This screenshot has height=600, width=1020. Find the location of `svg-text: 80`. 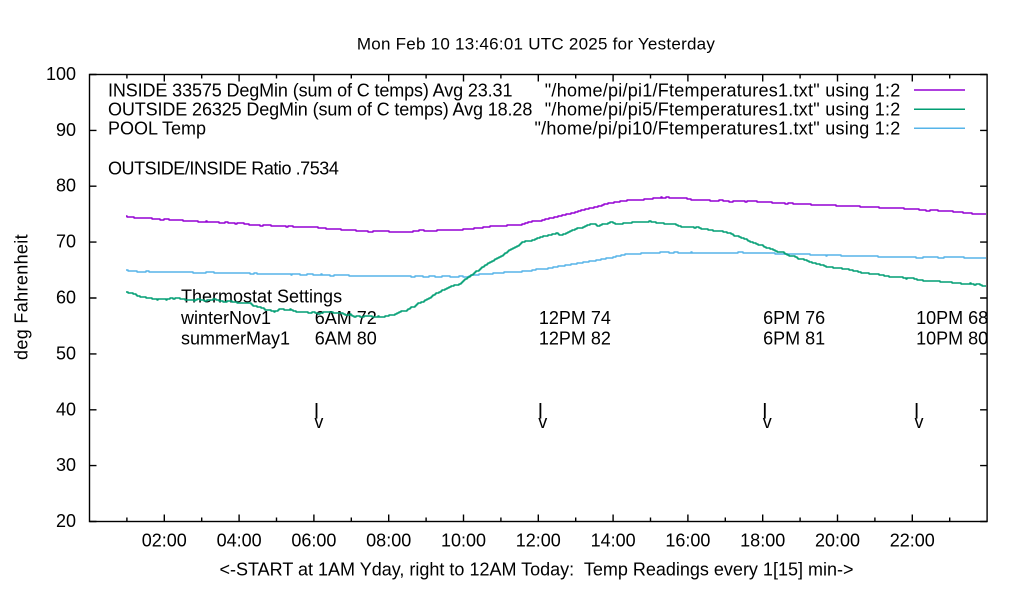

svg-text: 80 is located at coordinates (66, 186).